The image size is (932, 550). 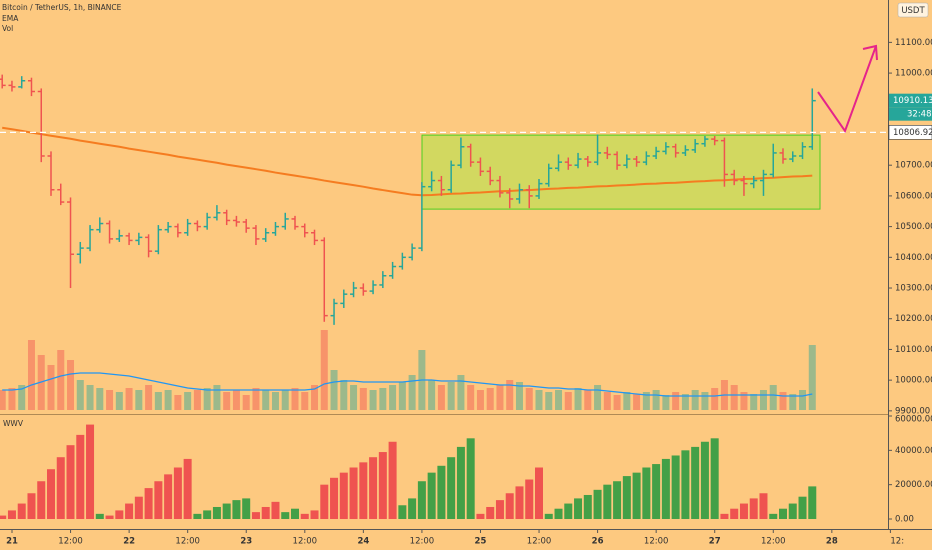 I want to click on currency-label: USDT, so click(x=913, y=11).